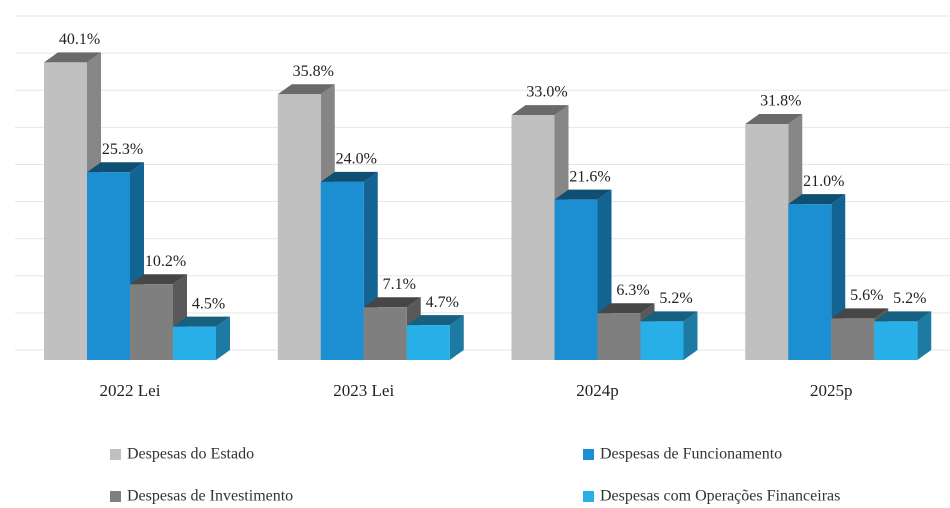 The width and height of the screenshot is (950, 508). I want to click on data-label: 33.0%, so click(546, 92).